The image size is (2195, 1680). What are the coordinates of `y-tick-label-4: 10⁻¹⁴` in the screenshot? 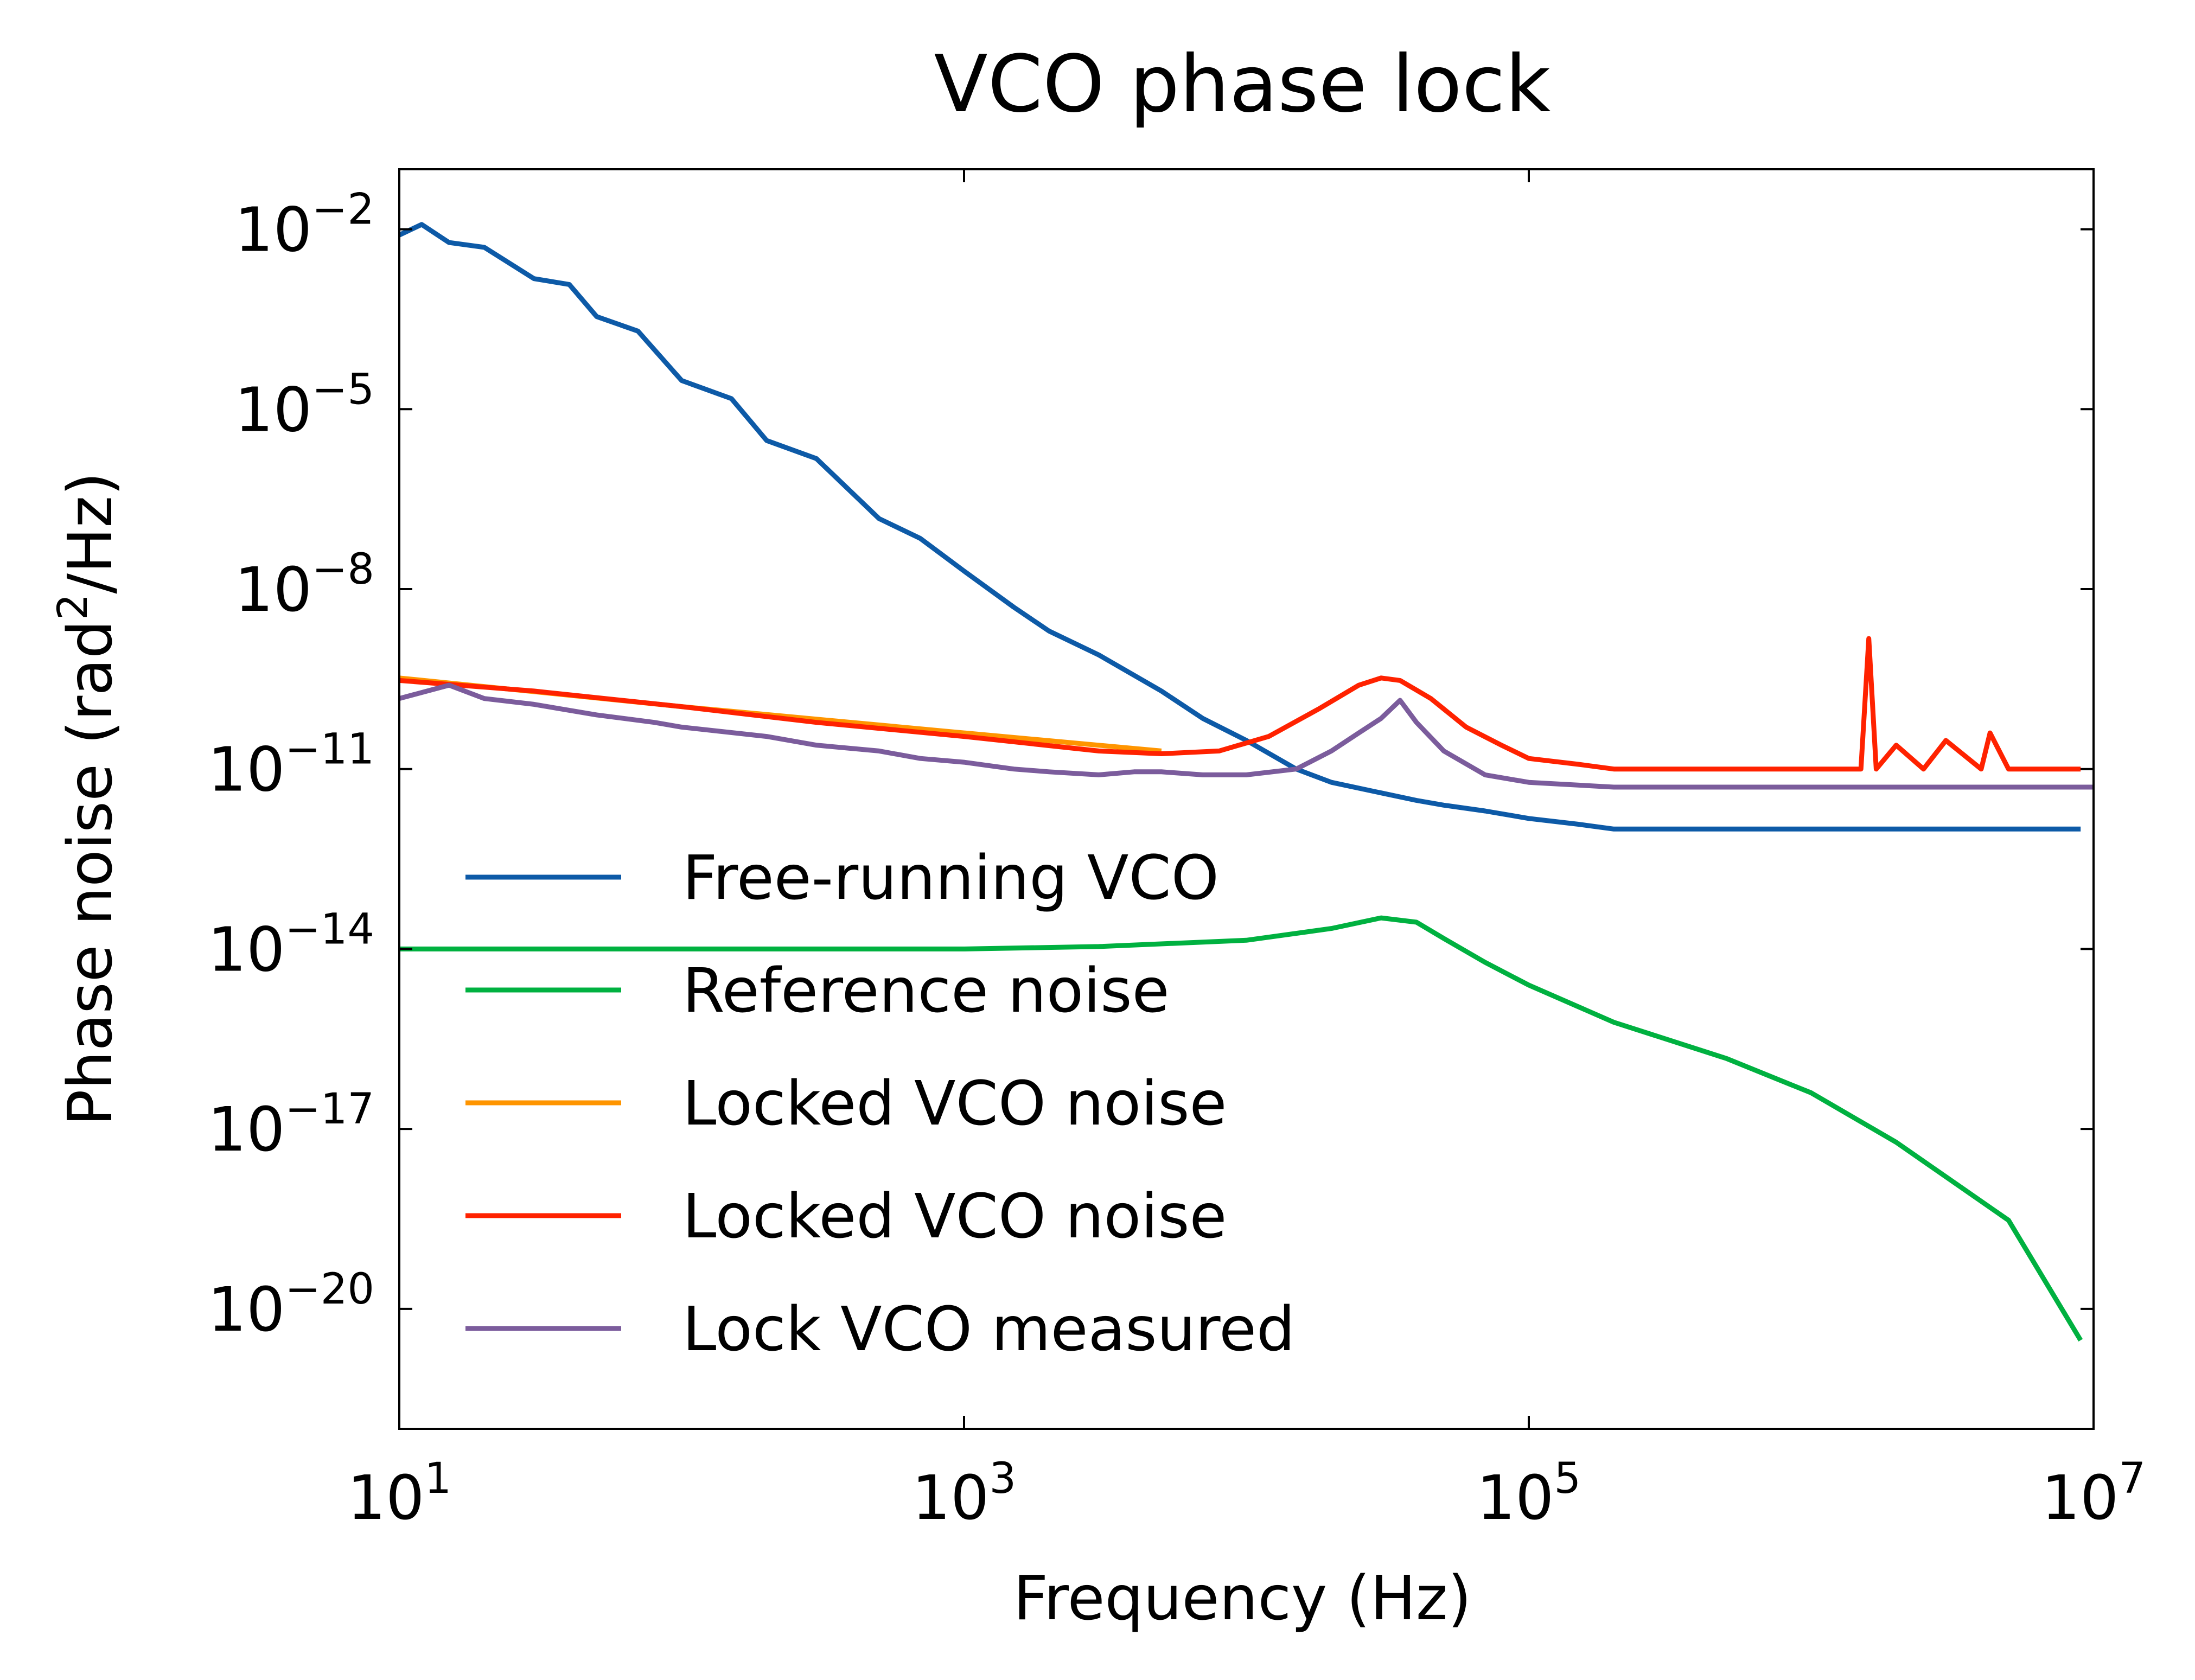 It's located at (291, 945).